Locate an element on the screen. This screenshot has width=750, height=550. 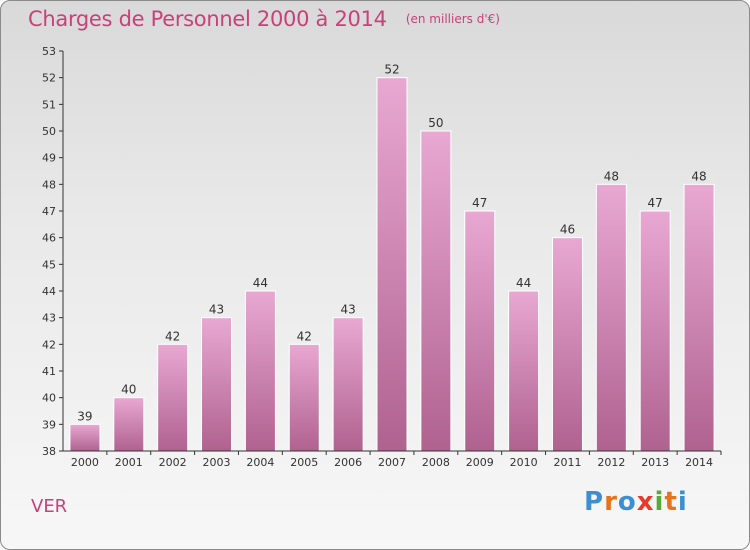
y-tick-label: 46 is located at coordinates (49, 238).